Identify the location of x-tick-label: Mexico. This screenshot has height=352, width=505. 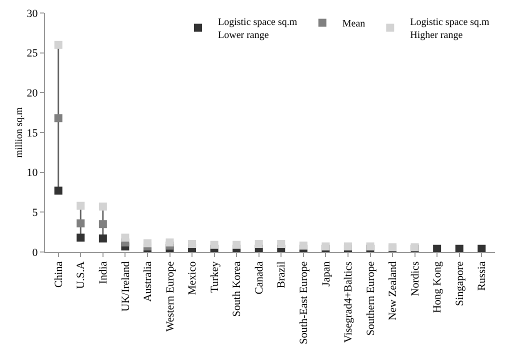
(192, 278).